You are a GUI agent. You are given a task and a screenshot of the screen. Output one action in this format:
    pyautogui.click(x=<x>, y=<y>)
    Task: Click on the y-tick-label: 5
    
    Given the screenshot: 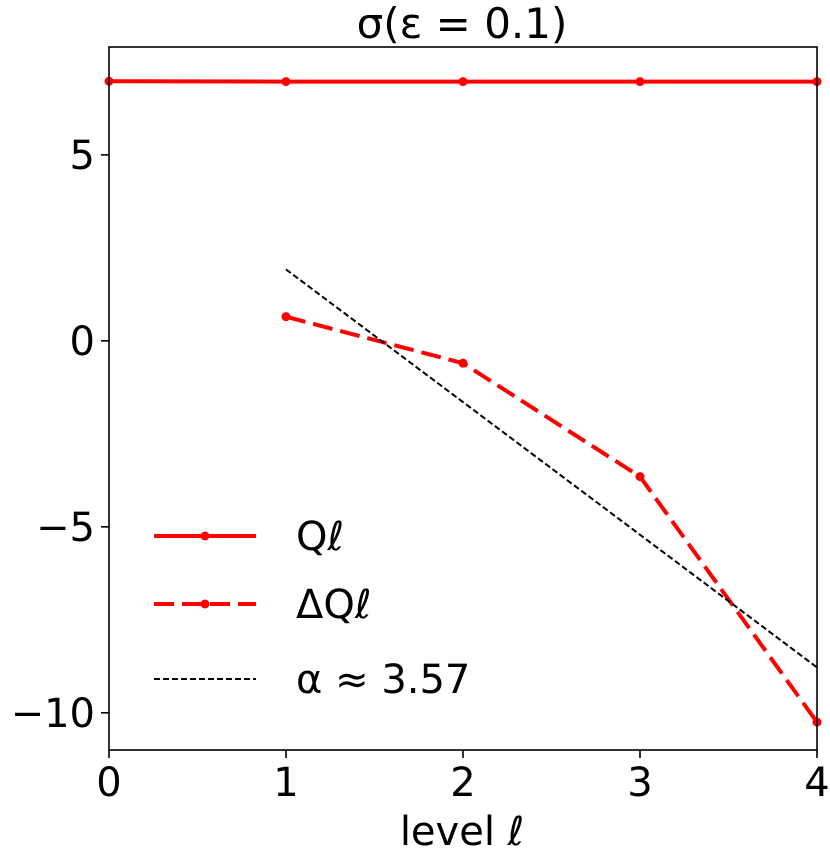 What is the action you would take?
    pyautogui.click(x=82, y=156)
    